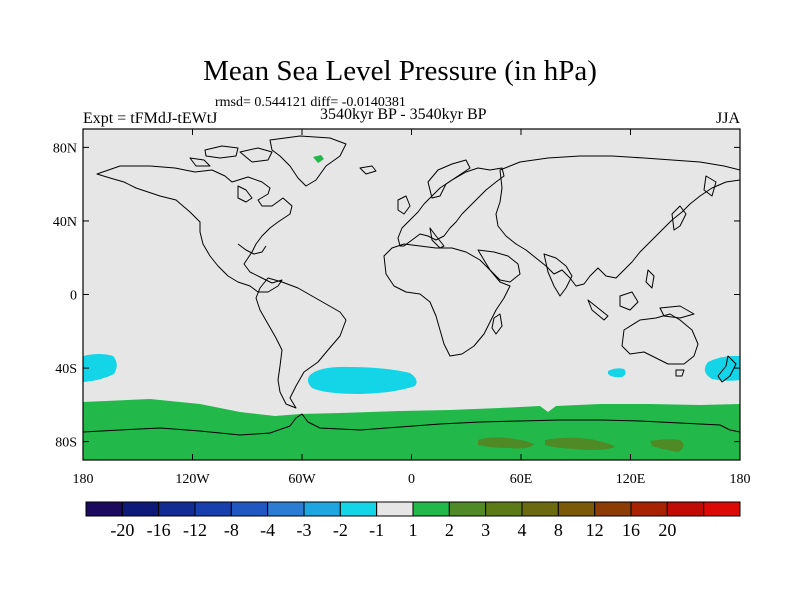 This screenshot has width=800, height=600. What do you see at coordinates (310, 102) in the screenshot?
I see `rmsd-subtitle: rmsd= 0.544121 diff= -0.0140381` at bounding box center [310, 102].